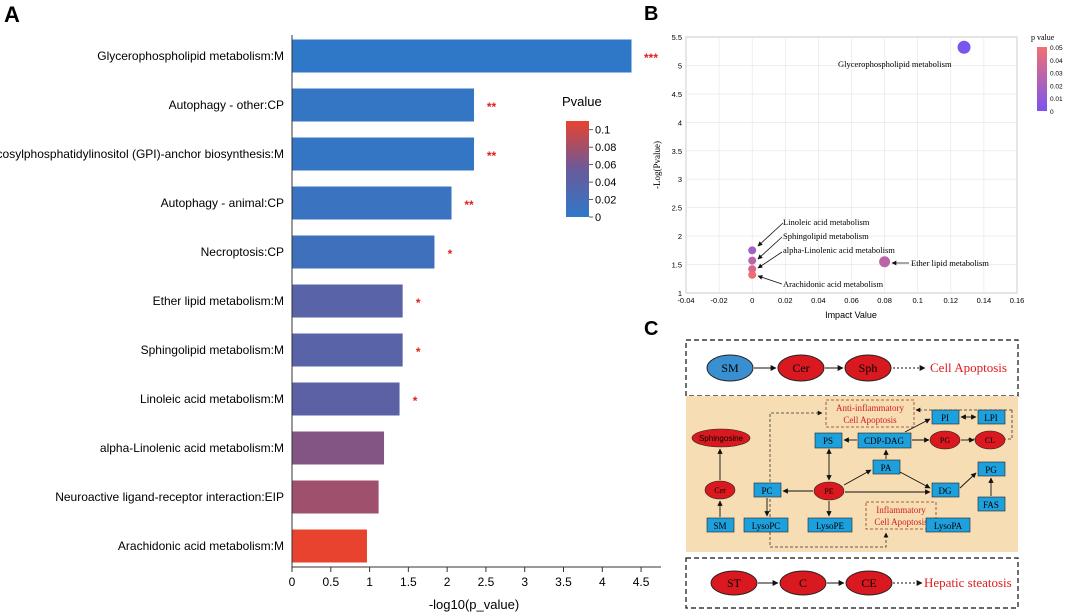  Describe the element at coordinates (721, 438) in the screenshot. I see `oval-sphingosine` at that location.